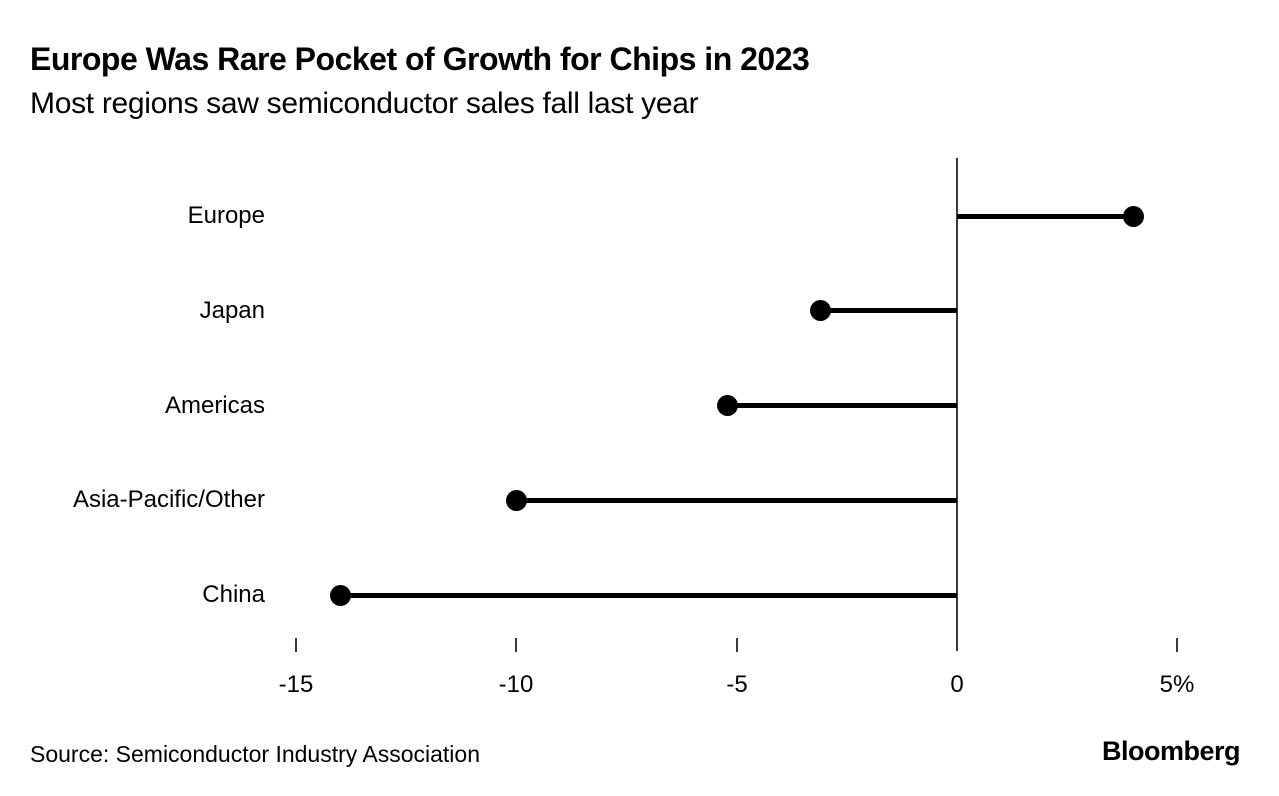 This screenshot has width=1279, height=796. What do you see at coordinates (233, 594) in the screenshot?
I see `category-label: China` at bounding box center [233, 594].